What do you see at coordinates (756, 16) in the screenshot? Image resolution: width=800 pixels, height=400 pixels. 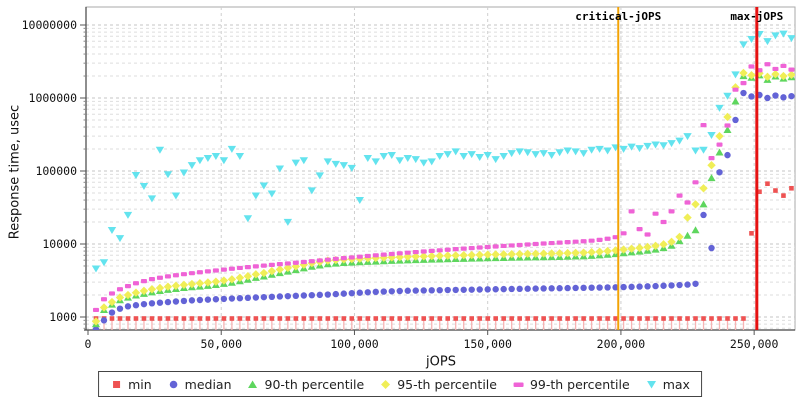 I see `max-jops-label: max-jOPS` at bounding box center [756, 16].